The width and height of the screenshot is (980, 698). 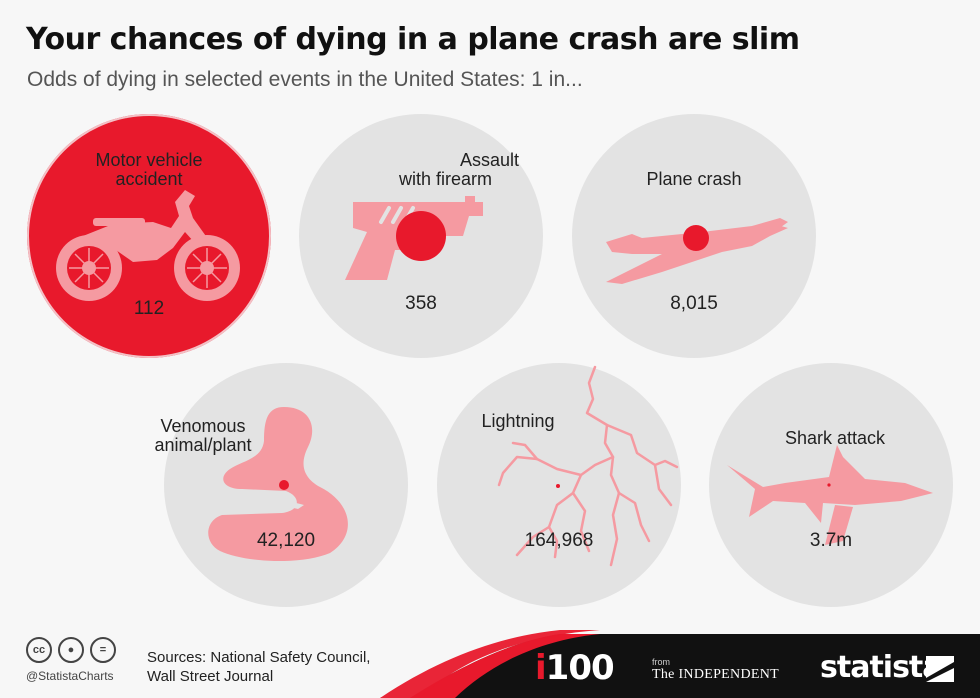 I want to click on bubble-value: 112, so click(x=149, y=308).